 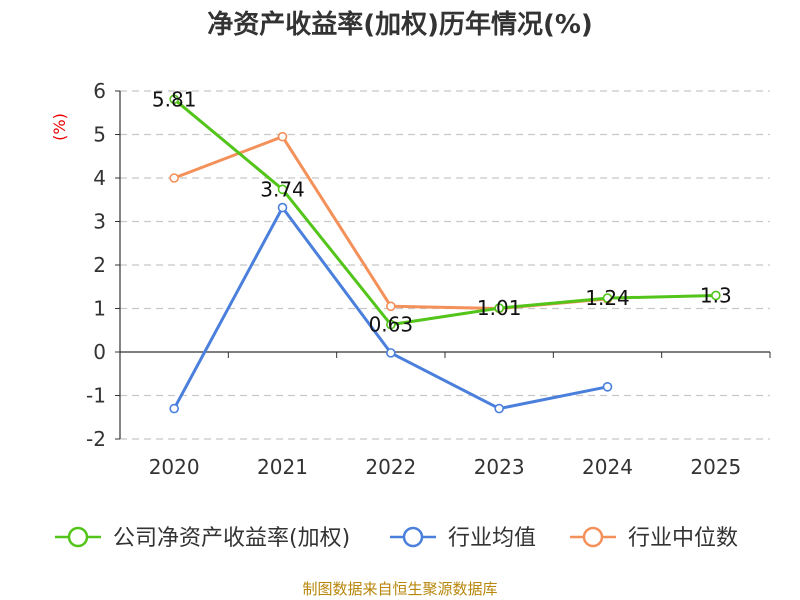 What do you see at coordinates (499, 467) in the screenshot?
I see `x-tick-label: 2023` at bounding box center [499, 467].